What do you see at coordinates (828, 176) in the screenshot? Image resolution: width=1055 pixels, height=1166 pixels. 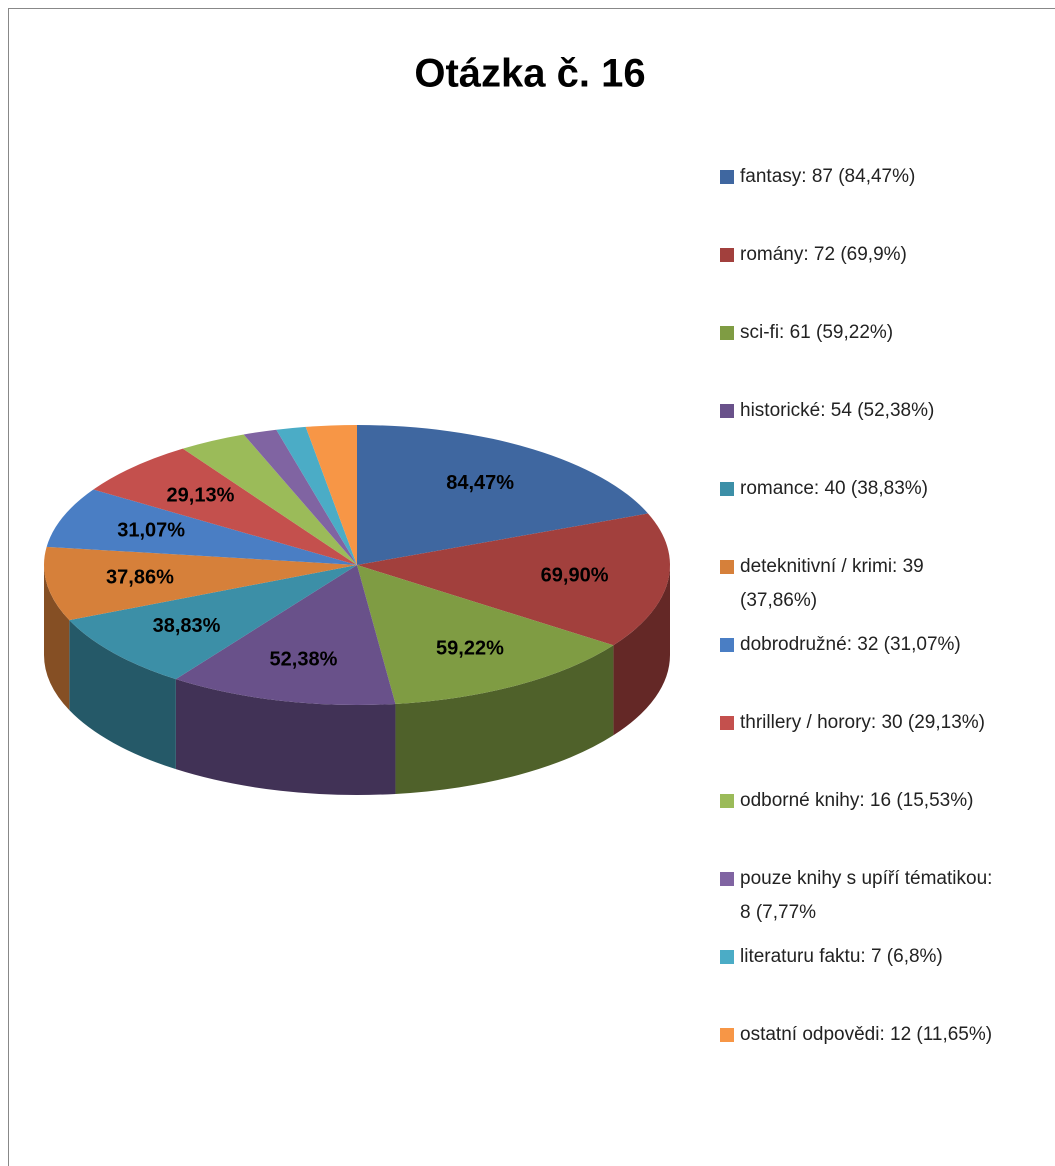 I see `legend-label: fantasy: 87 (84,47%)` at bounding box center [828, 176].